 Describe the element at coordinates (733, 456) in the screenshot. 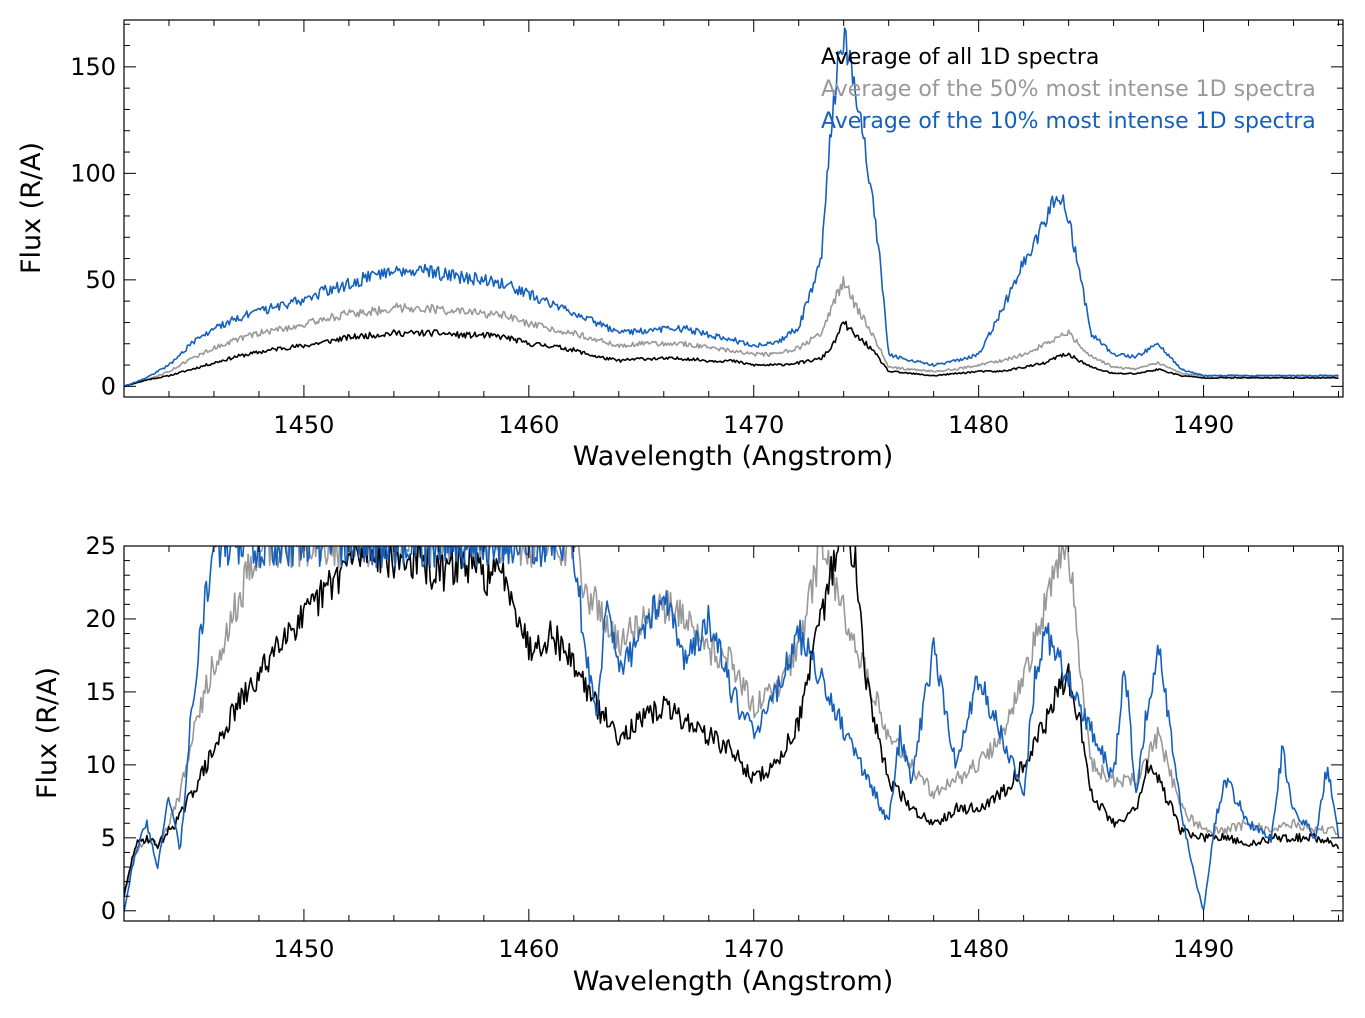

I see `x-axis-label-top: Wavelength (Angstrom)` at that location.